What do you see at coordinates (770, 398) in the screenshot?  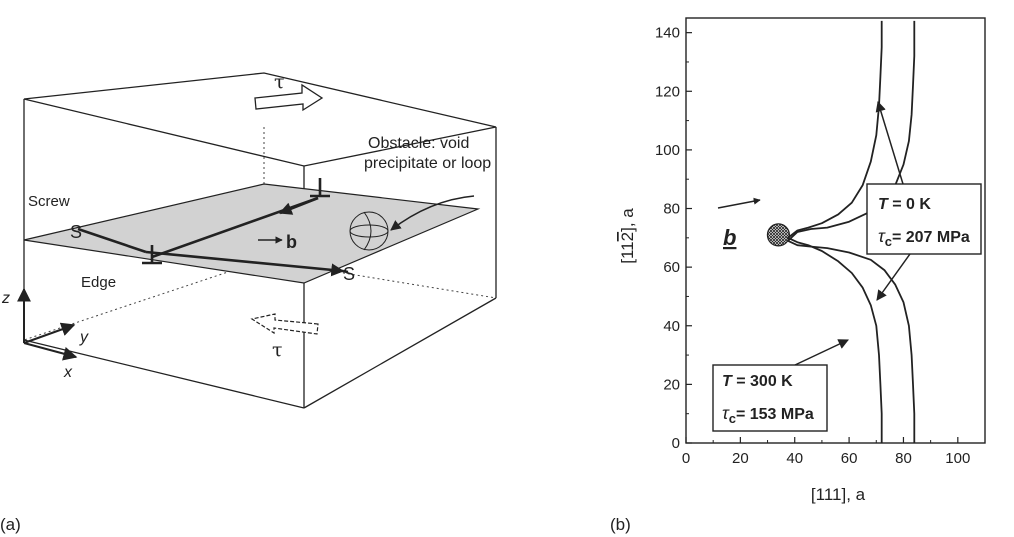 I see `label-box-300K: T = 300 K τc= 153 MPa` at bounding box center [770, 398].